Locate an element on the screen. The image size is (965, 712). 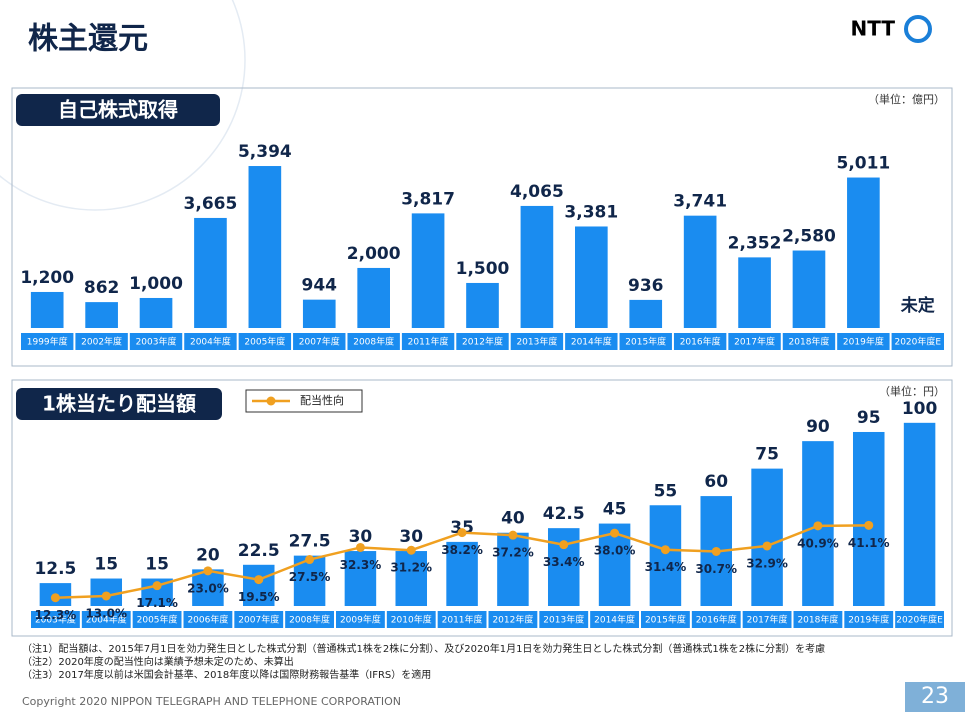
logo-text: NTT is located at coordinates (873, 29).